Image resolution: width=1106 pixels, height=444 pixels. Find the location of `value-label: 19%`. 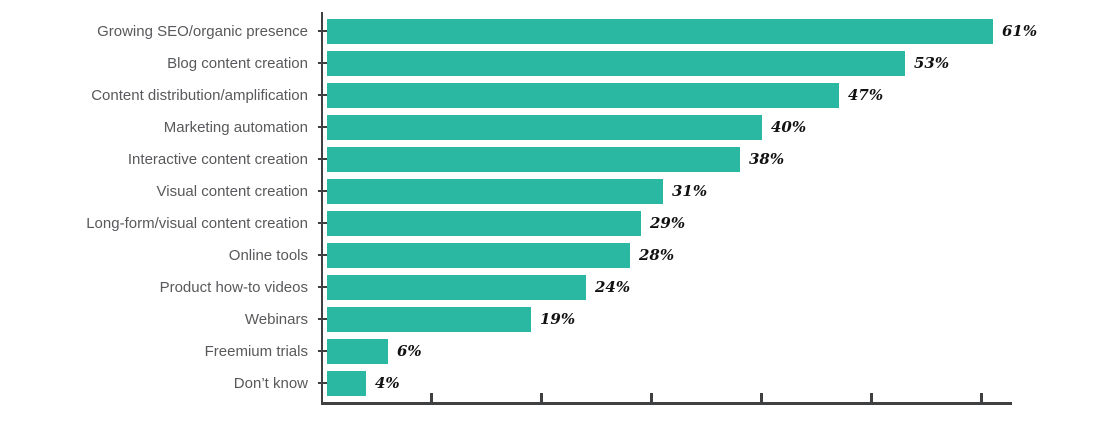

value-label: 19% is located at coordinates (558, 318).